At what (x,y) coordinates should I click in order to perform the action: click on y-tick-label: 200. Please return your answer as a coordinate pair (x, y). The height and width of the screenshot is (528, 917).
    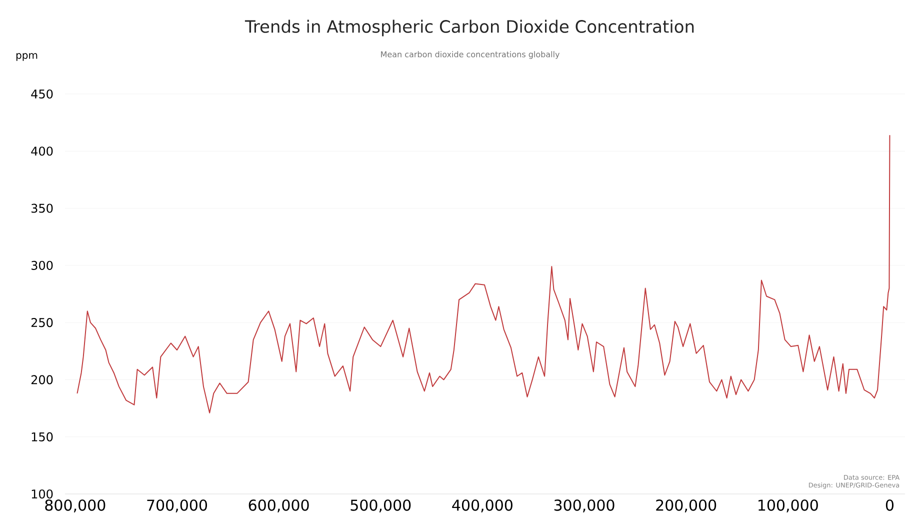
    Looking at the image, I should click on (42, 379).